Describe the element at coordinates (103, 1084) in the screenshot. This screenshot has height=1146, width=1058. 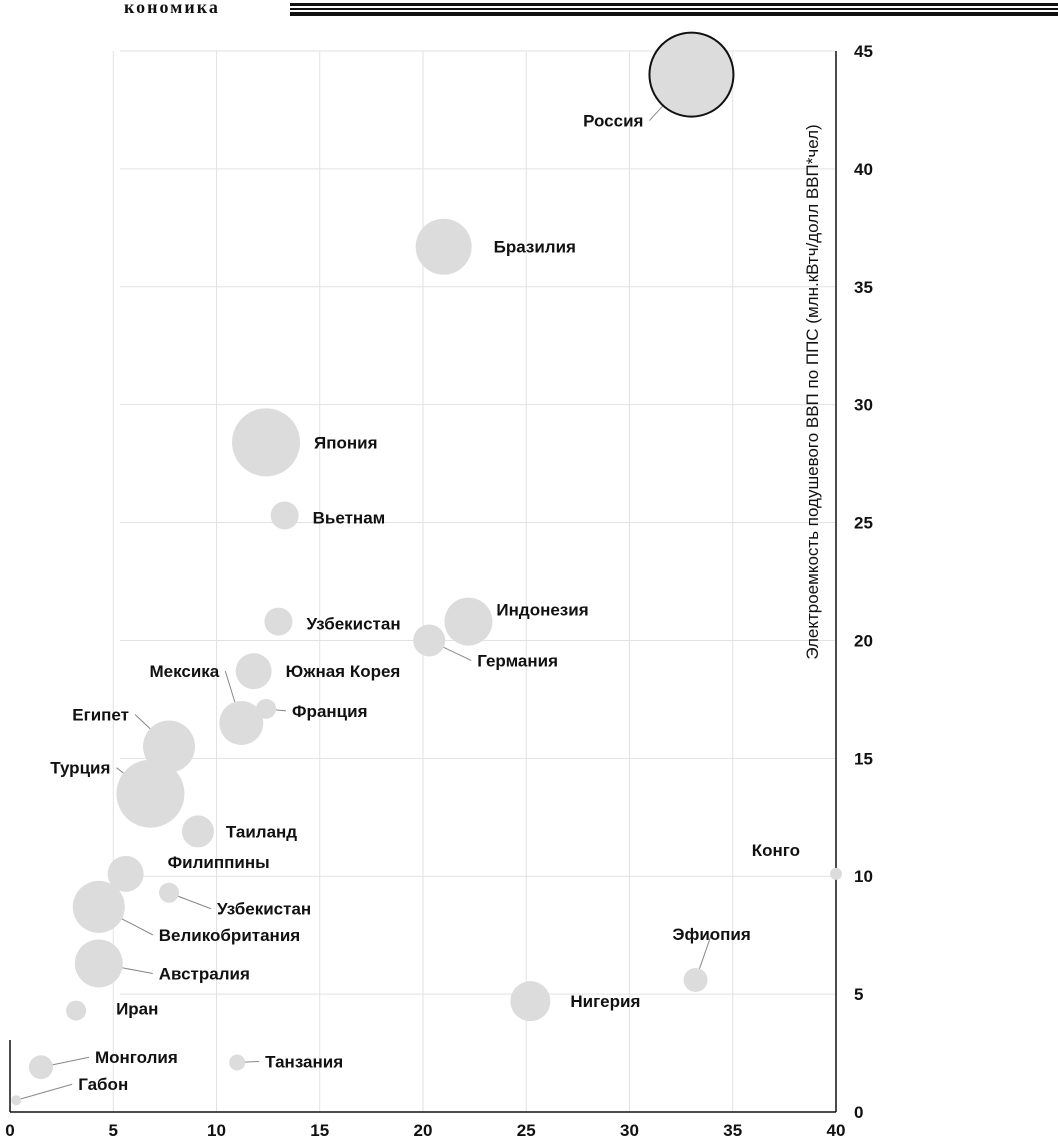
I see `bubble-label: Габон` at that location.